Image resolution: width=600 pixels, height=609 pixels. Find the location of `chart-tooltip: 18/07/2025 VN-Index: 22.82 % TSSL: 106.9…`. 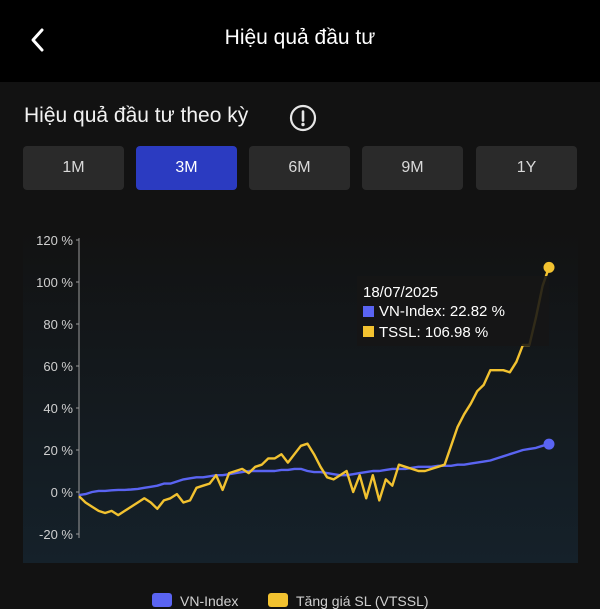

chart-tooltip: 18/07/2025 VN-Index: 22.82 % TSSL: 106.9… is located at coordinates (453, 311).